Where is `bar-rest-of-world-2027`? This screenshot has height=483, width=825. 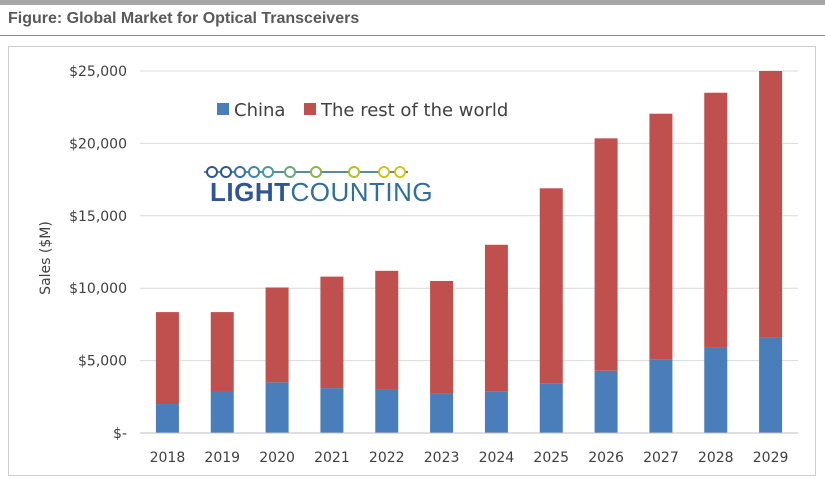 bar-rest-of-world-2027 is located at coordinates (661, 236).